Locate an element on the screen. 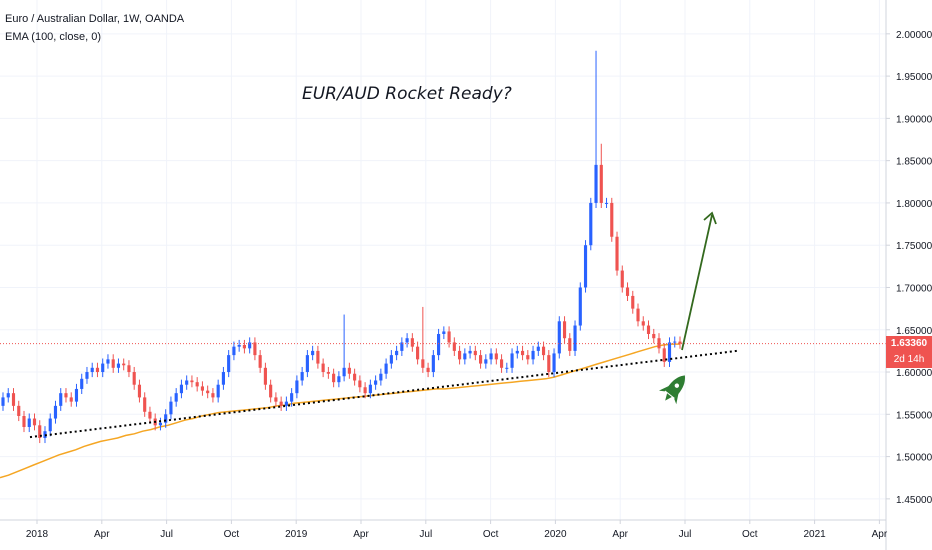 The image size is (932, 550). y-tick-label: 1.55000 is located at coordinates (914, 415).